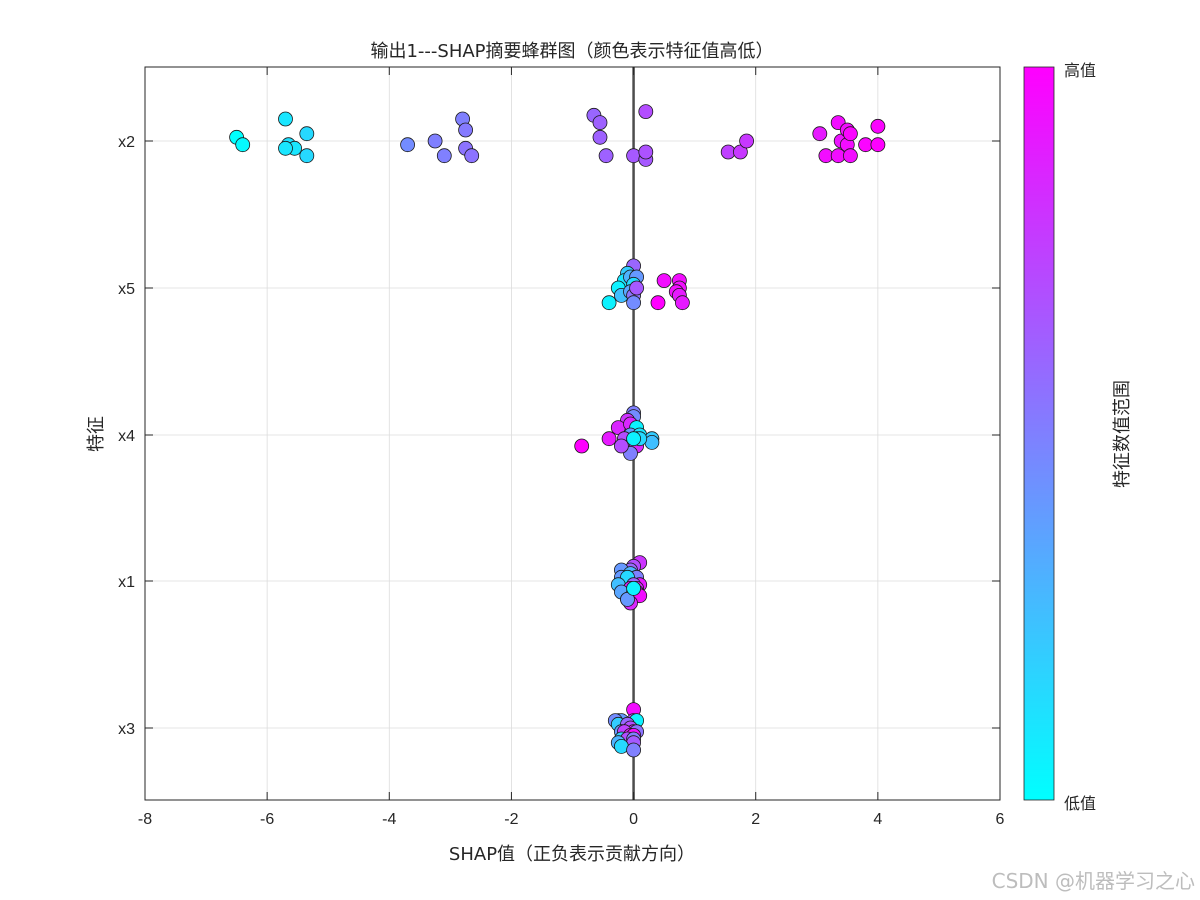  I want to click on x-tick-label: 2, so click(755, 819).